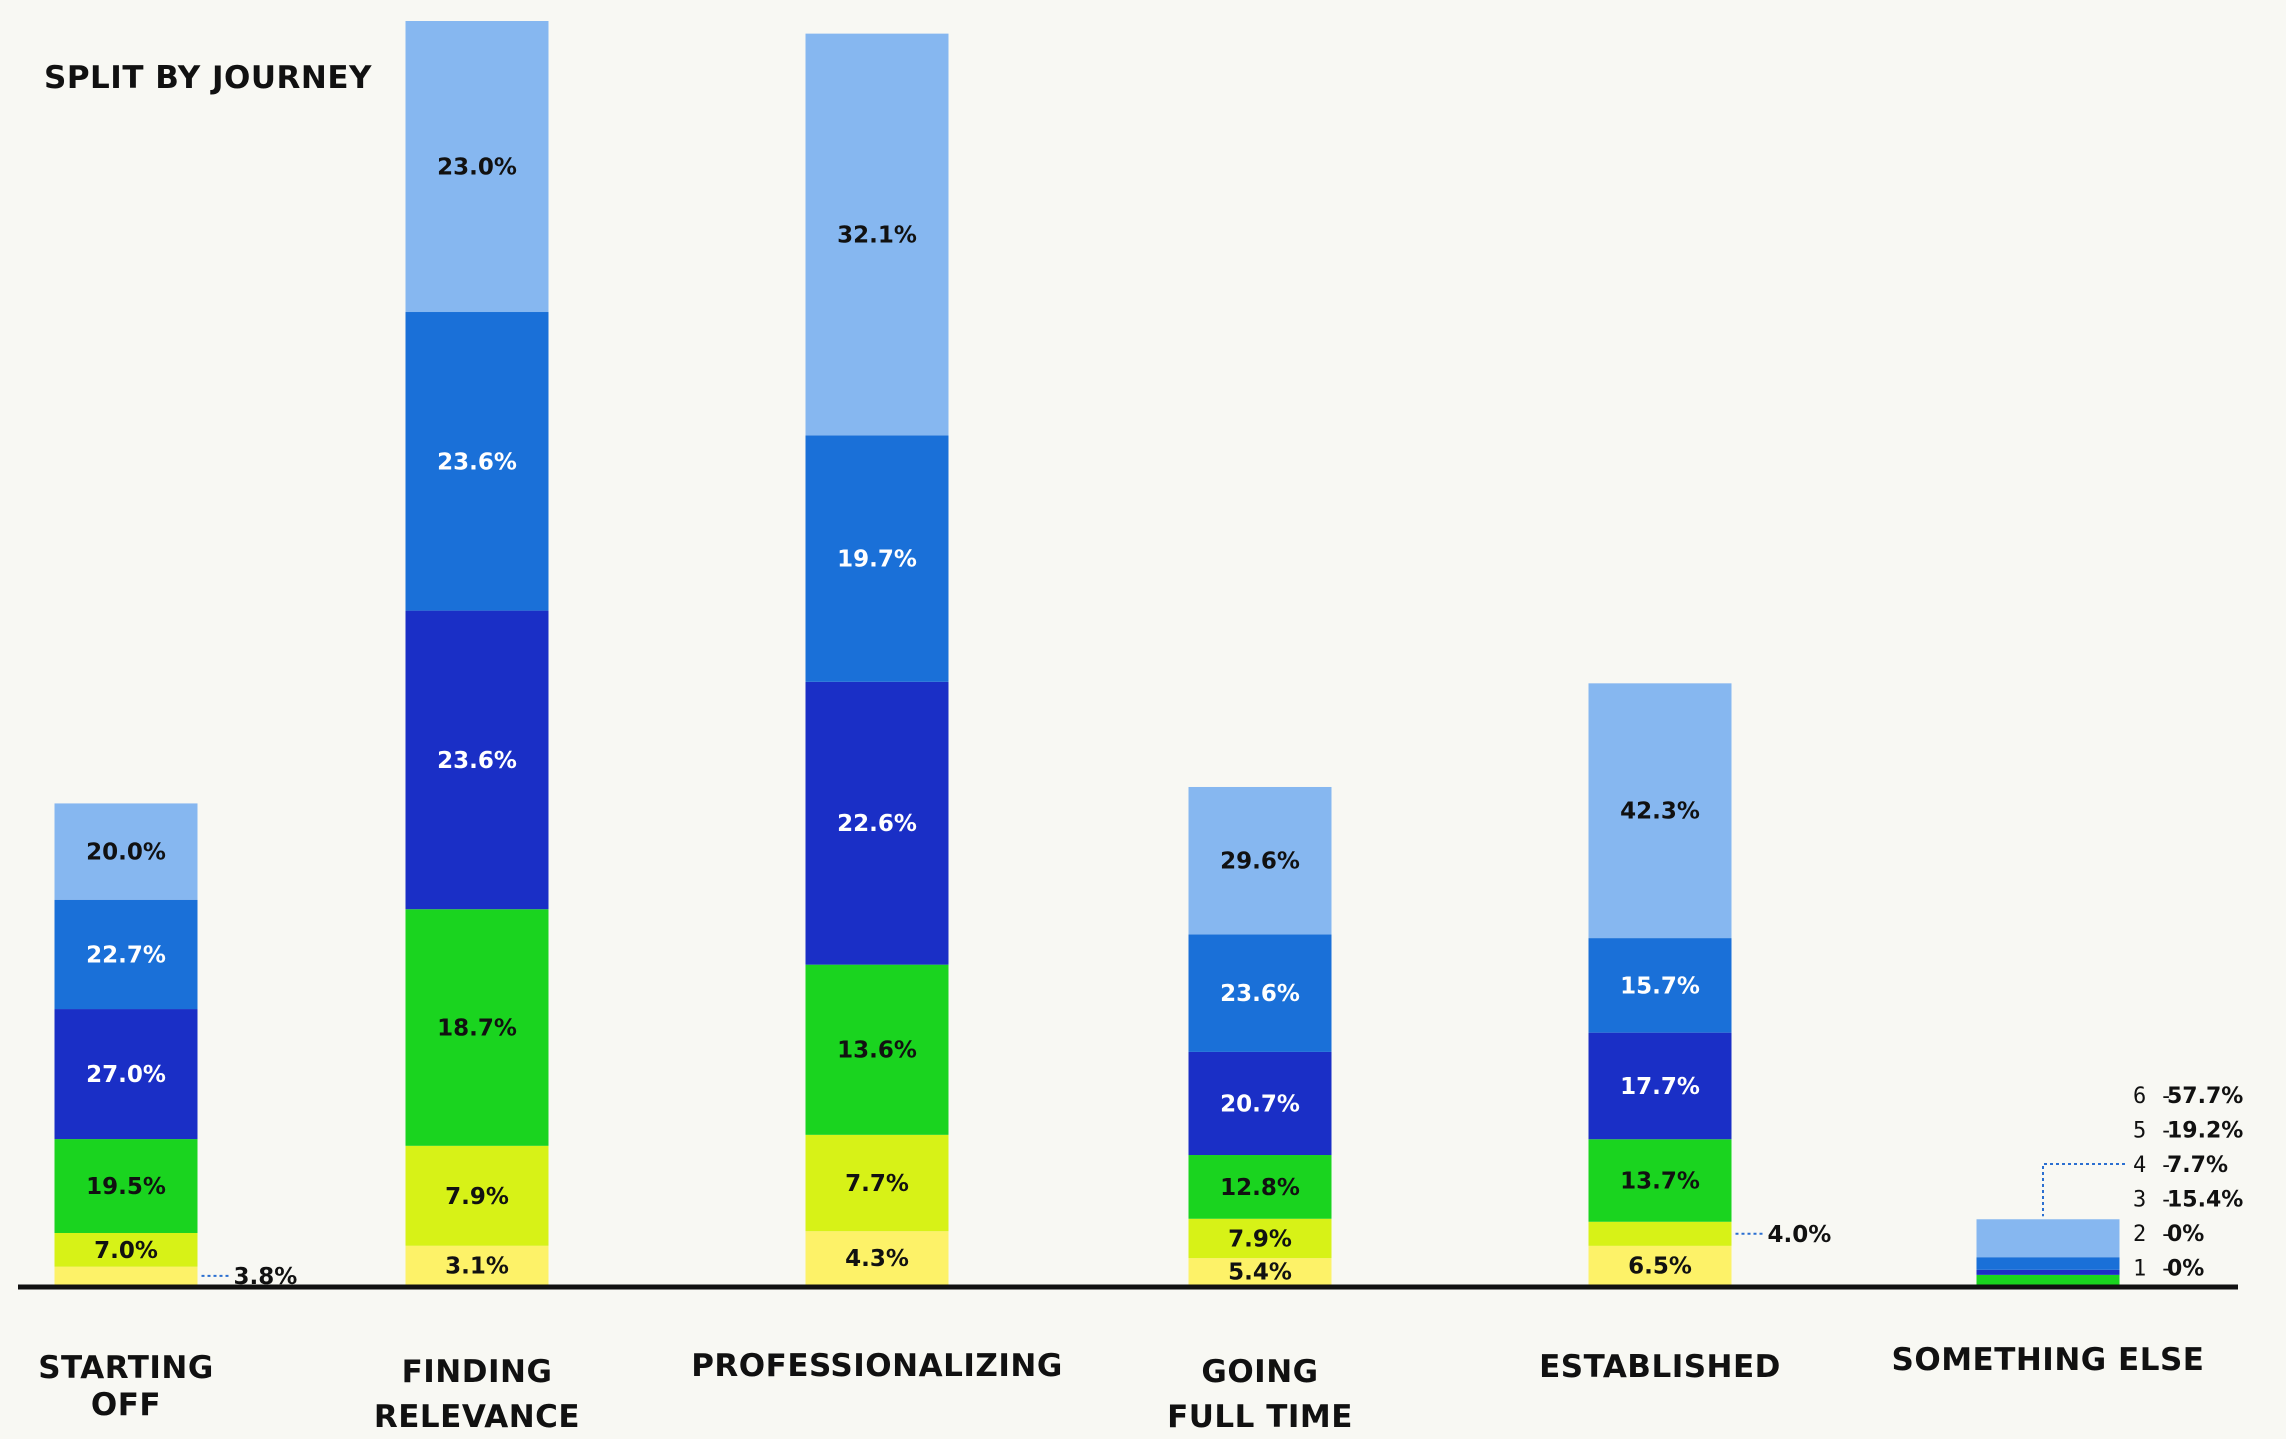  Describe the element at coordinates (1260, 1417) in the screenshot. I see `category-label: FULL TIME` at that location.